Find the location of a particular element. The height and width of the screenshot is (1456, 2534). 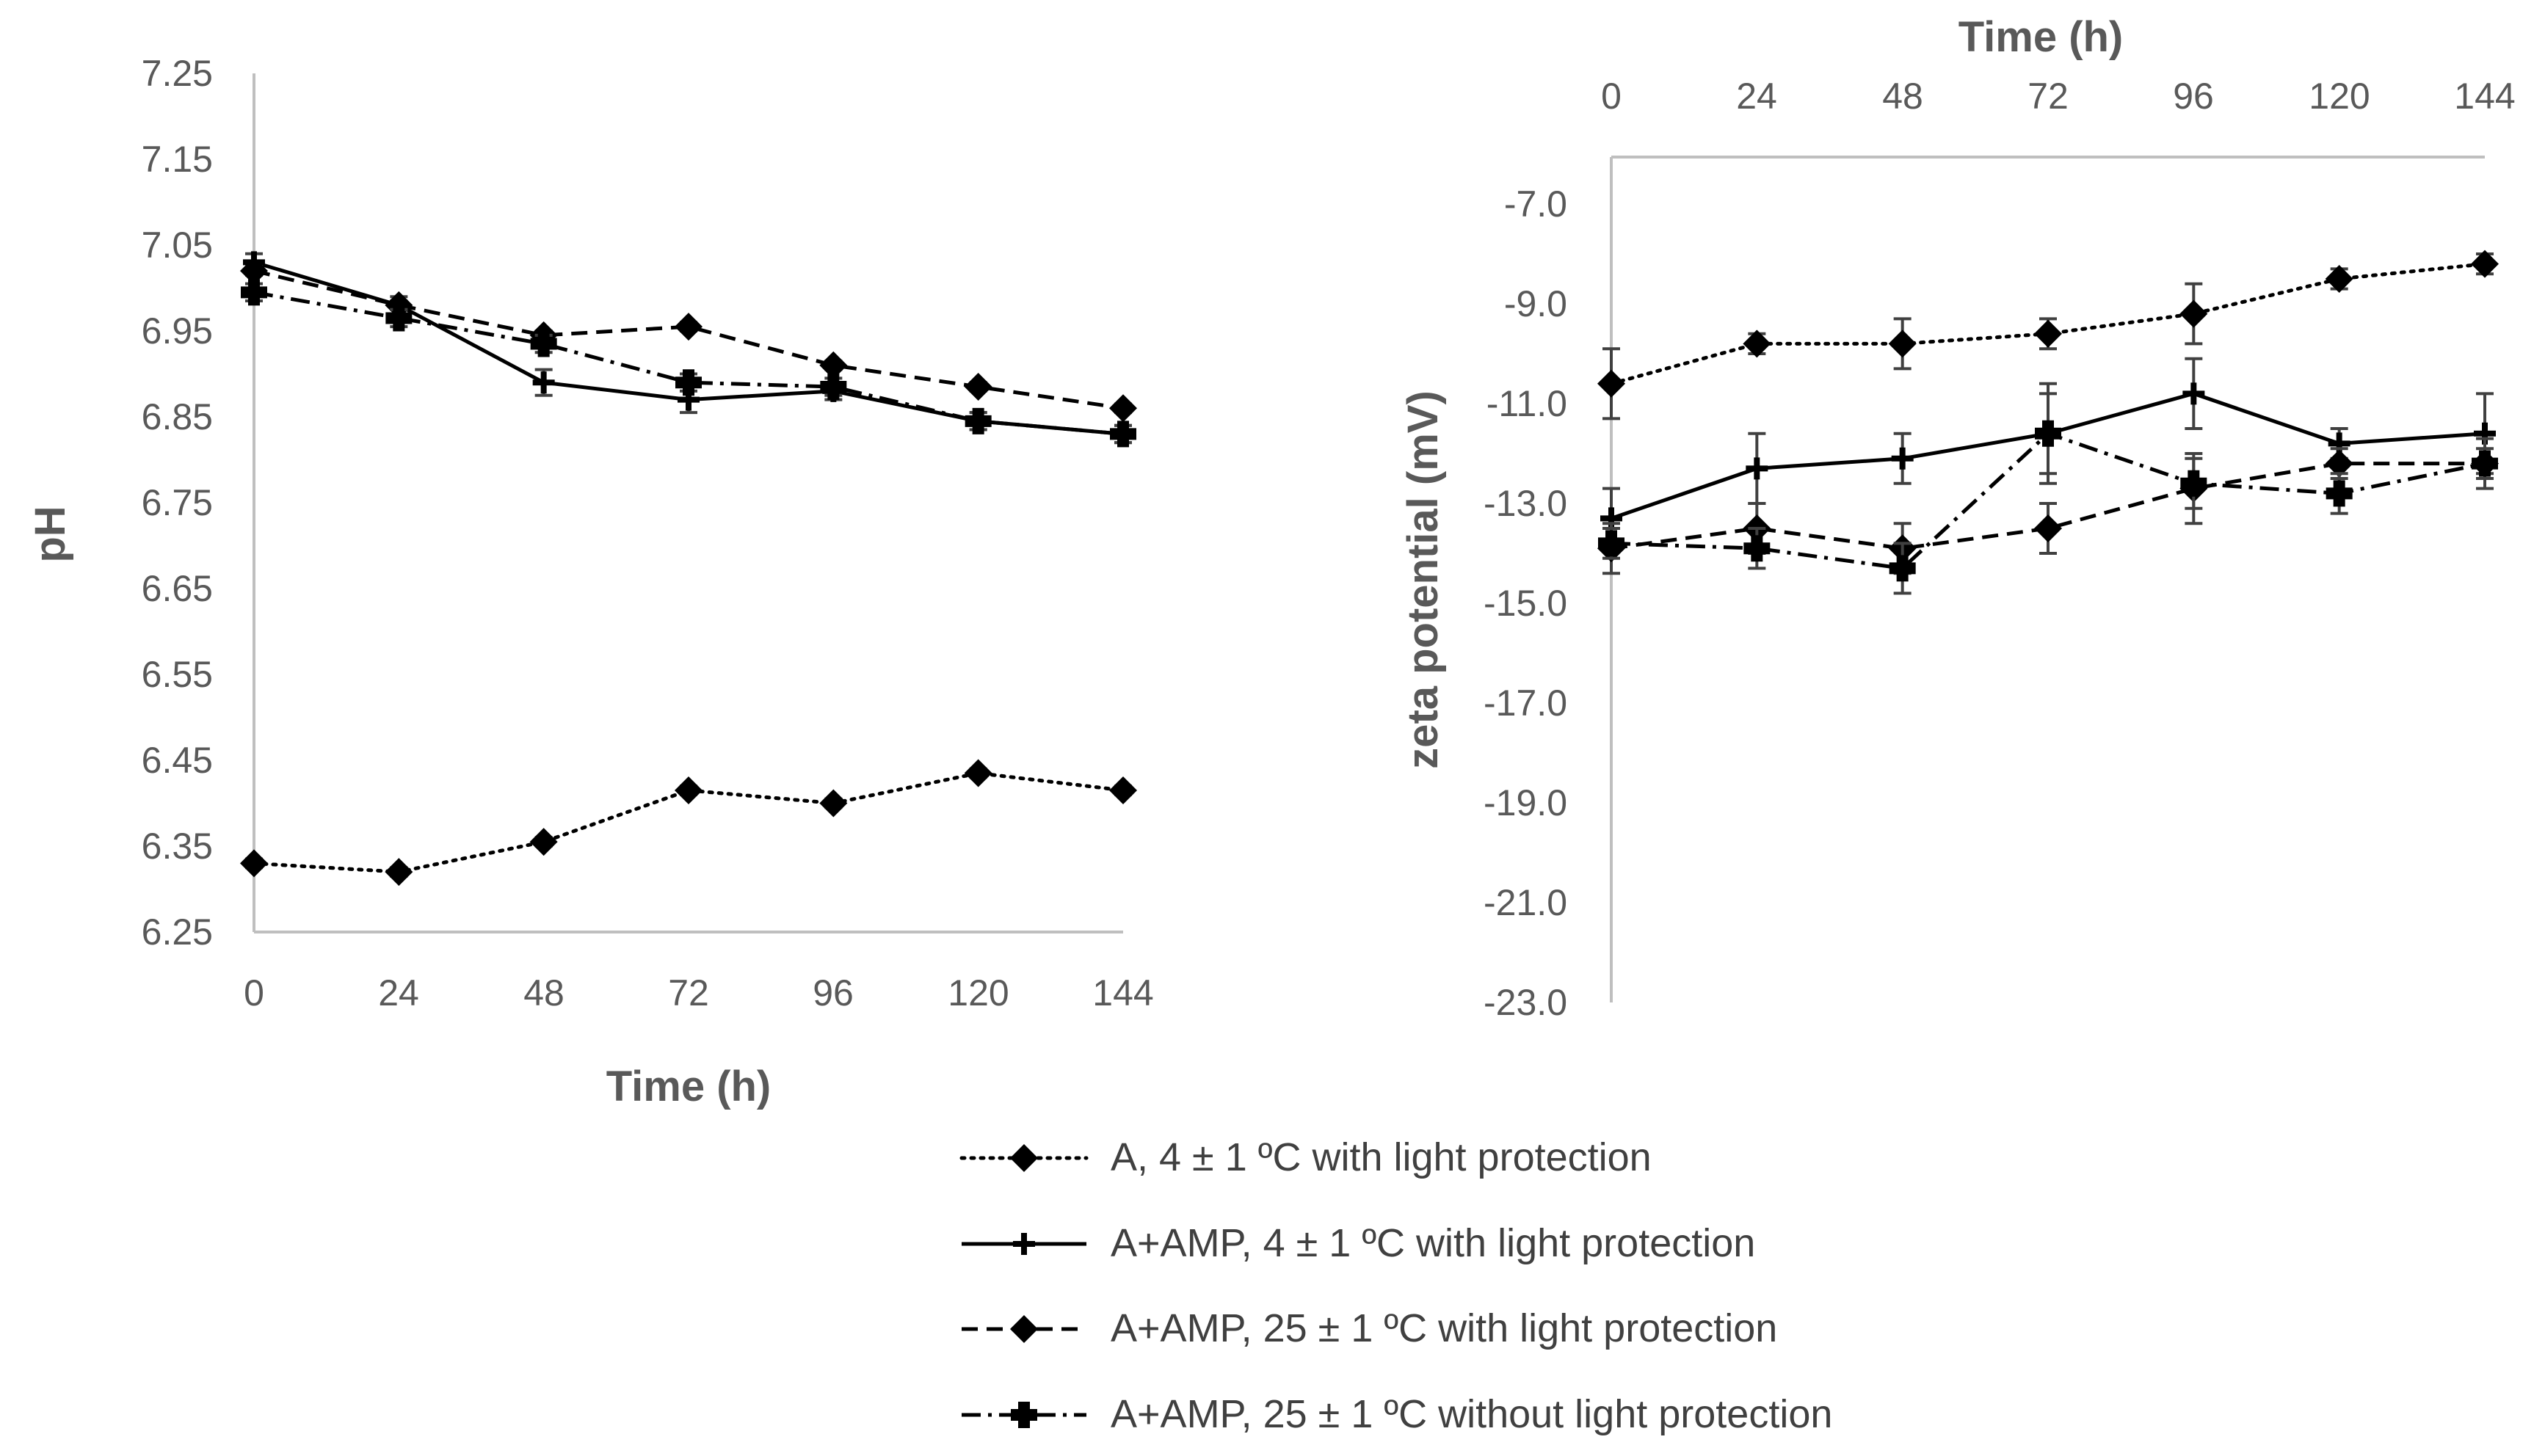

ph-x-tick-label: 96 is located at coordinates (833, 993).